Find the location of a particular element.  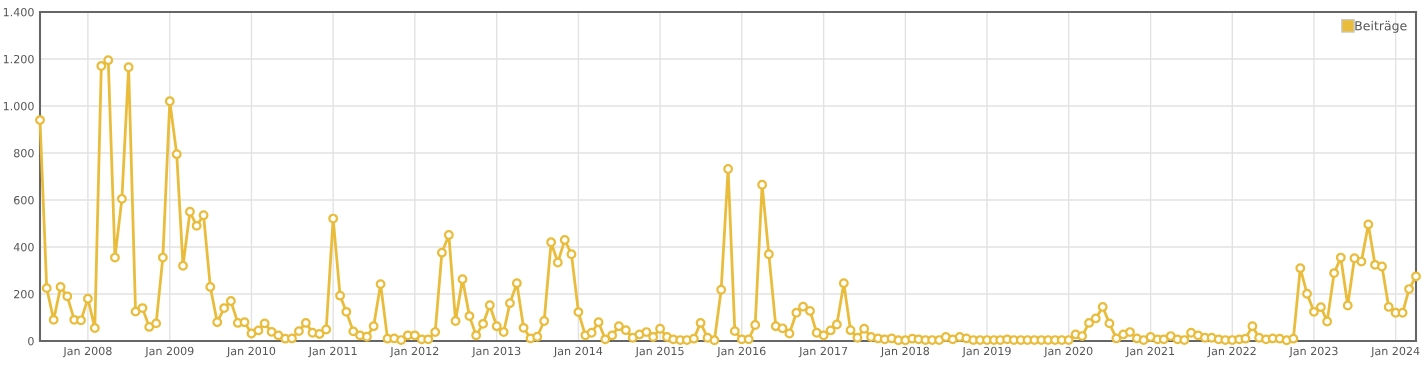

x-tick-label: Jan 2019 is located at coordinates (986, 352).